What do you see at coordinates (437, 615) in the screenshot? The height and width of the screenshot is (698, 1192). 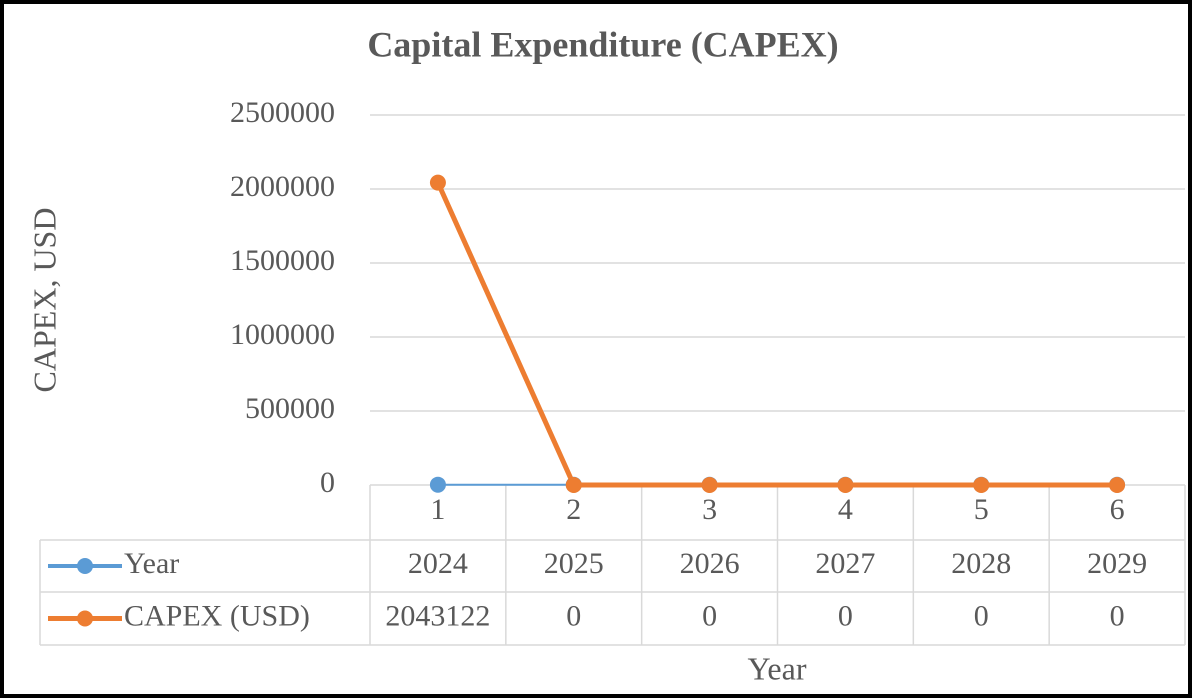 I see `table-cell: 2043122` at bounding box center [437, 615].